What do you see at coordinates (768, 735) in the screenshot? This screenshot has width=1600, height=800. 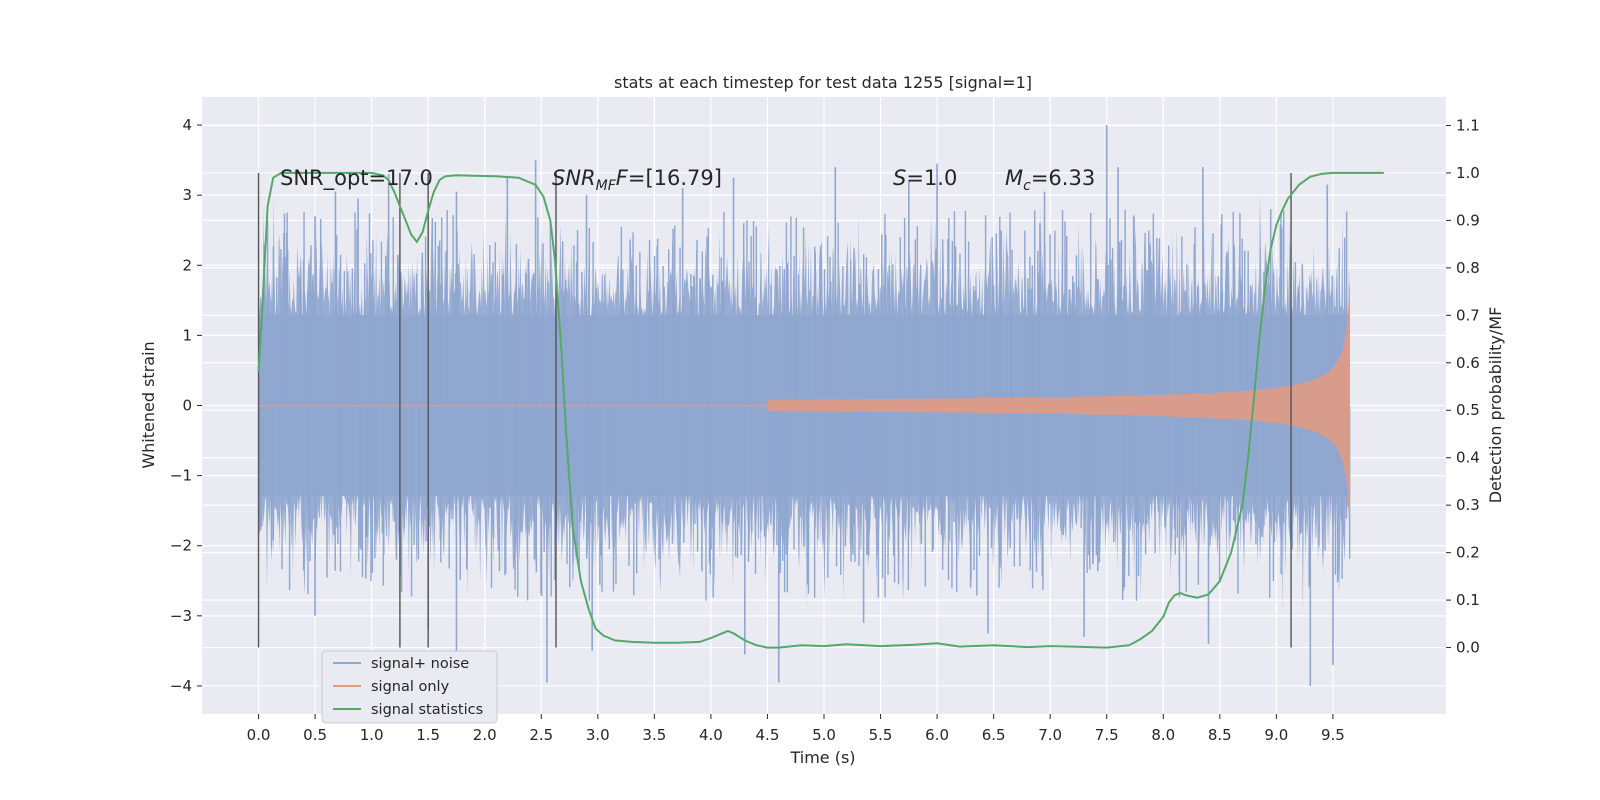 I see `x-tick-label: 4.5` at bounding box center [768, 735].